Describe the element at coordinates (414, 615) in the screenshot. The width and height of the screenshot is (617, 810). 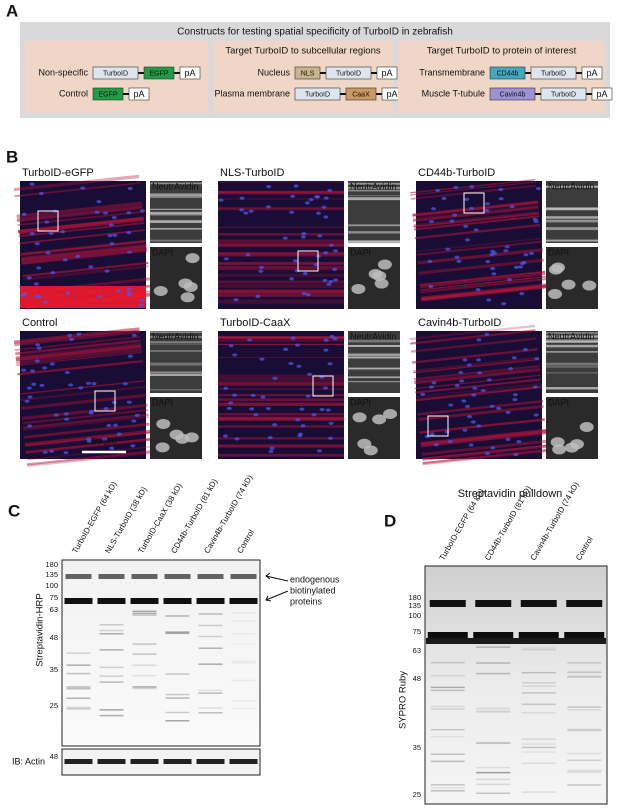
I see `marker-label: 100` at that location.